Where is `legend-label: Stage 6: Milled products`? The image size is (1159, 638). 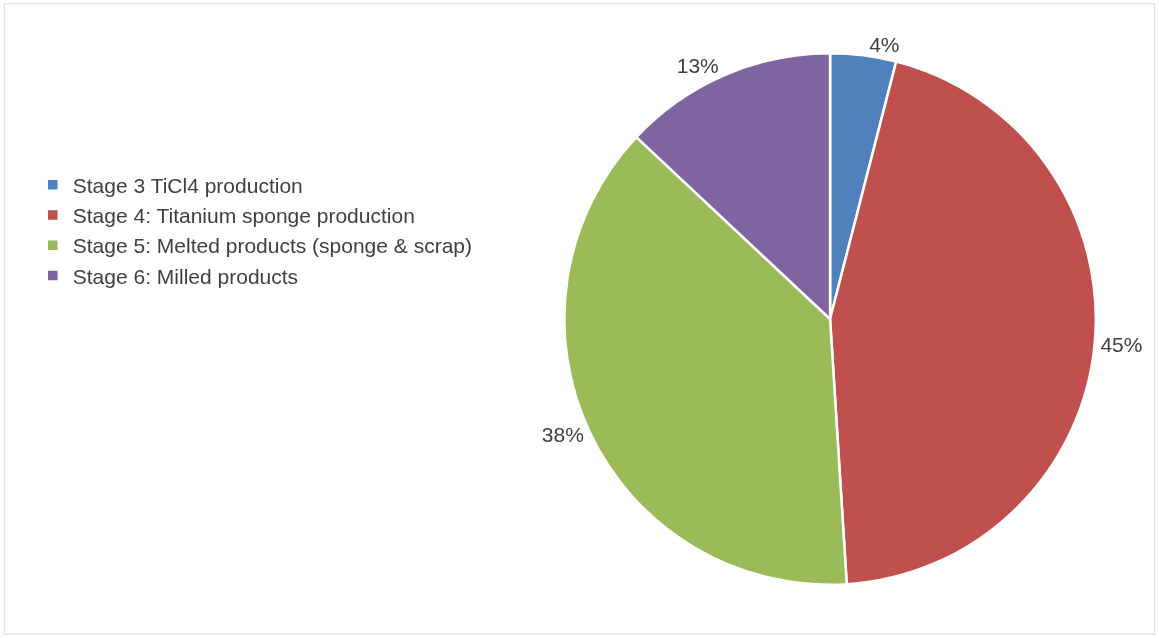 legend-label: Stage 6: Milled products is located at coordinates (185, 276).